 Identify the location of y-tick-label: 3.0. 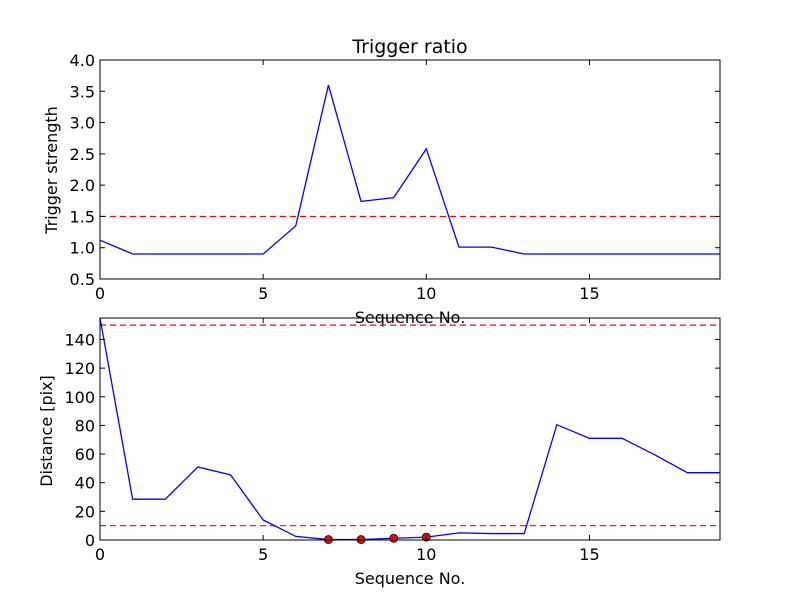
(82, 123).